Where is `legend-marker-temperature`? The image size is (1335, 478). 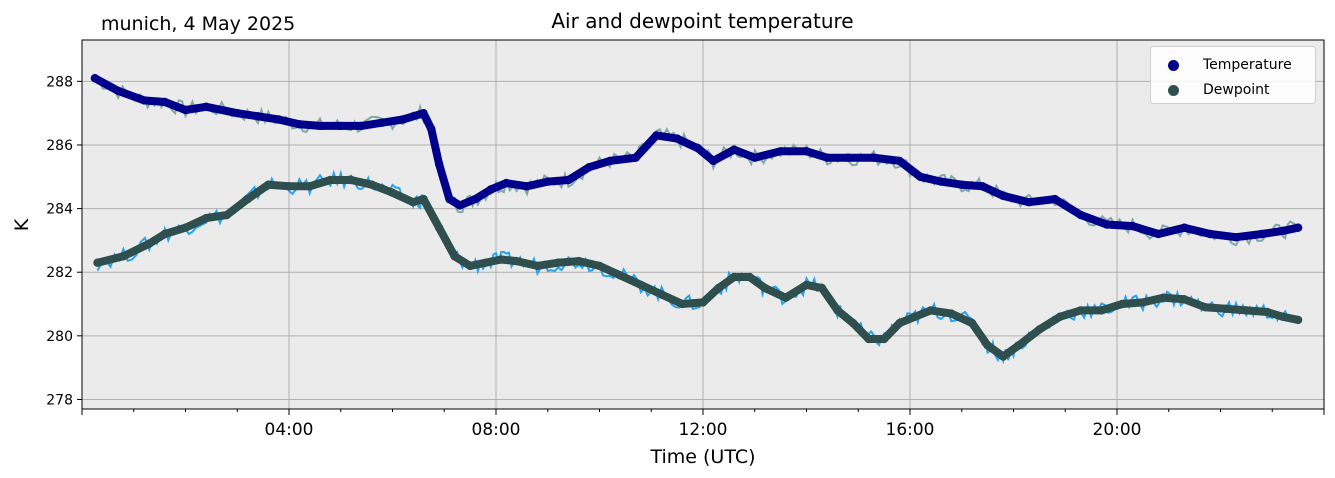 legend-marker-temperature is located at coordinates (1173, 65).